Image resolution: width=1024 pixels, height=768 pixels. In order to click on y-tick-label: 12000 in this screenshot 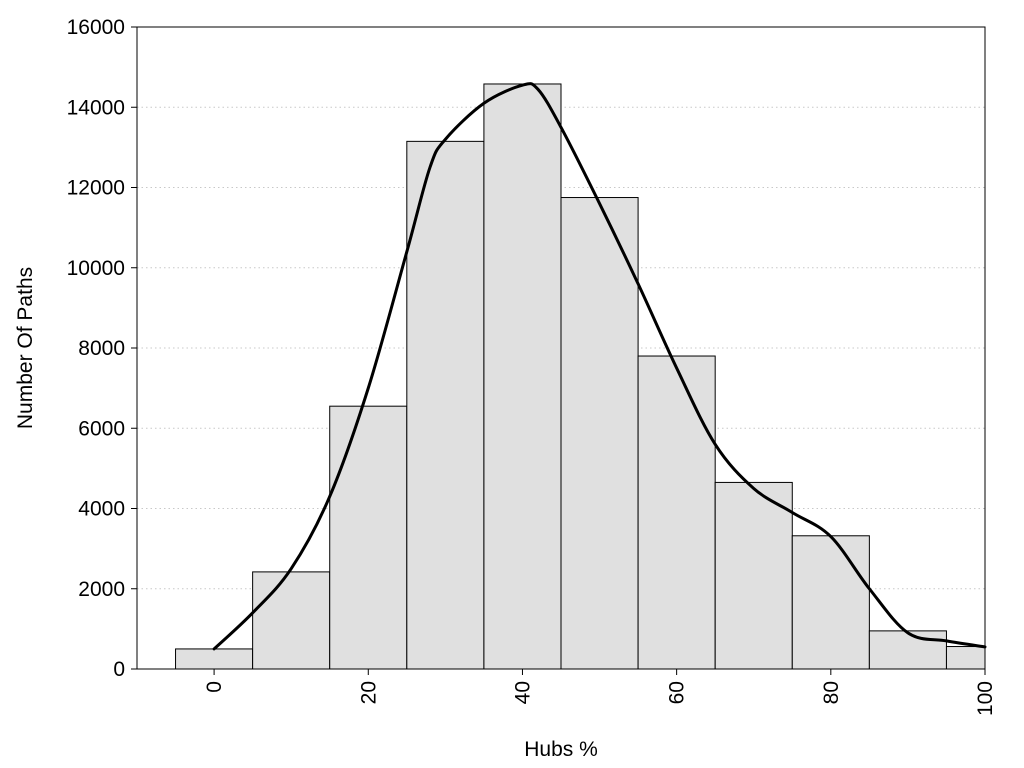, I will do `click(96, 188)`.